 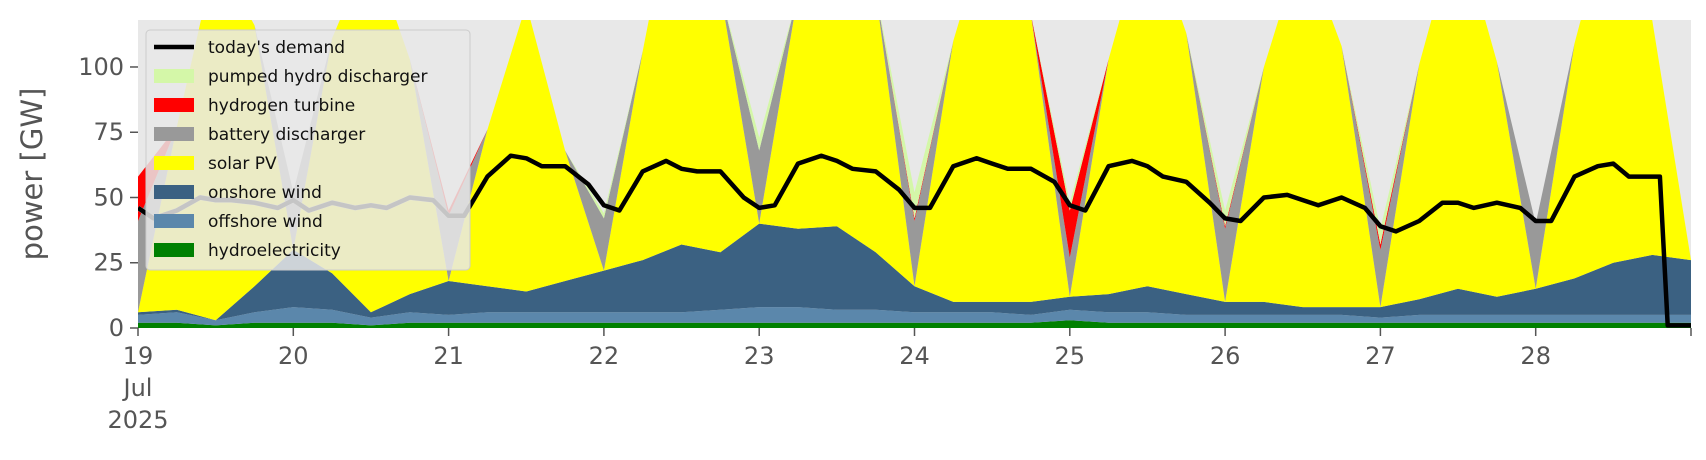 I want to click on legend-label-hydroelectricity: hydroelectricity, so click(x=274, y=251).